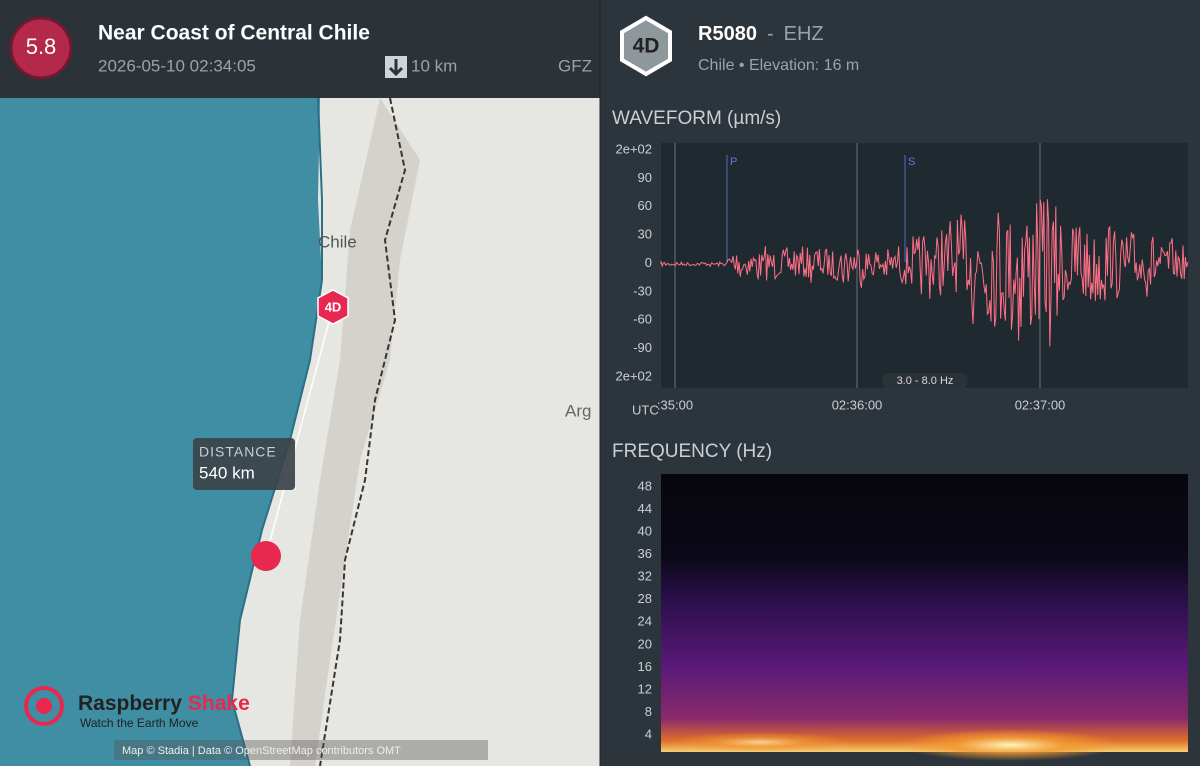 This screenshot has height=766, width=1200. What do you see at coordinates (645, 409) in the screenshot?
I see `time-zone: UTC` at bounding box center [645, 409].